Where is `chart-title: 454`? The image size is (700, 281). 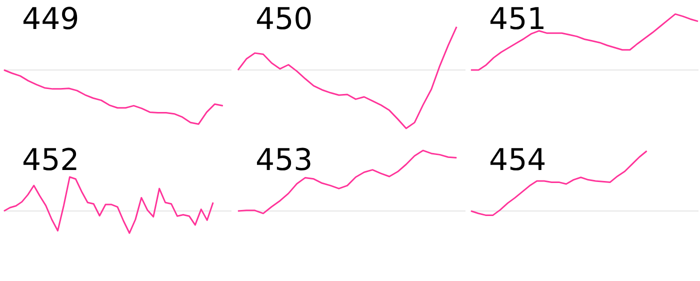 chart-title: 454 is located at coordinates (517, 160).